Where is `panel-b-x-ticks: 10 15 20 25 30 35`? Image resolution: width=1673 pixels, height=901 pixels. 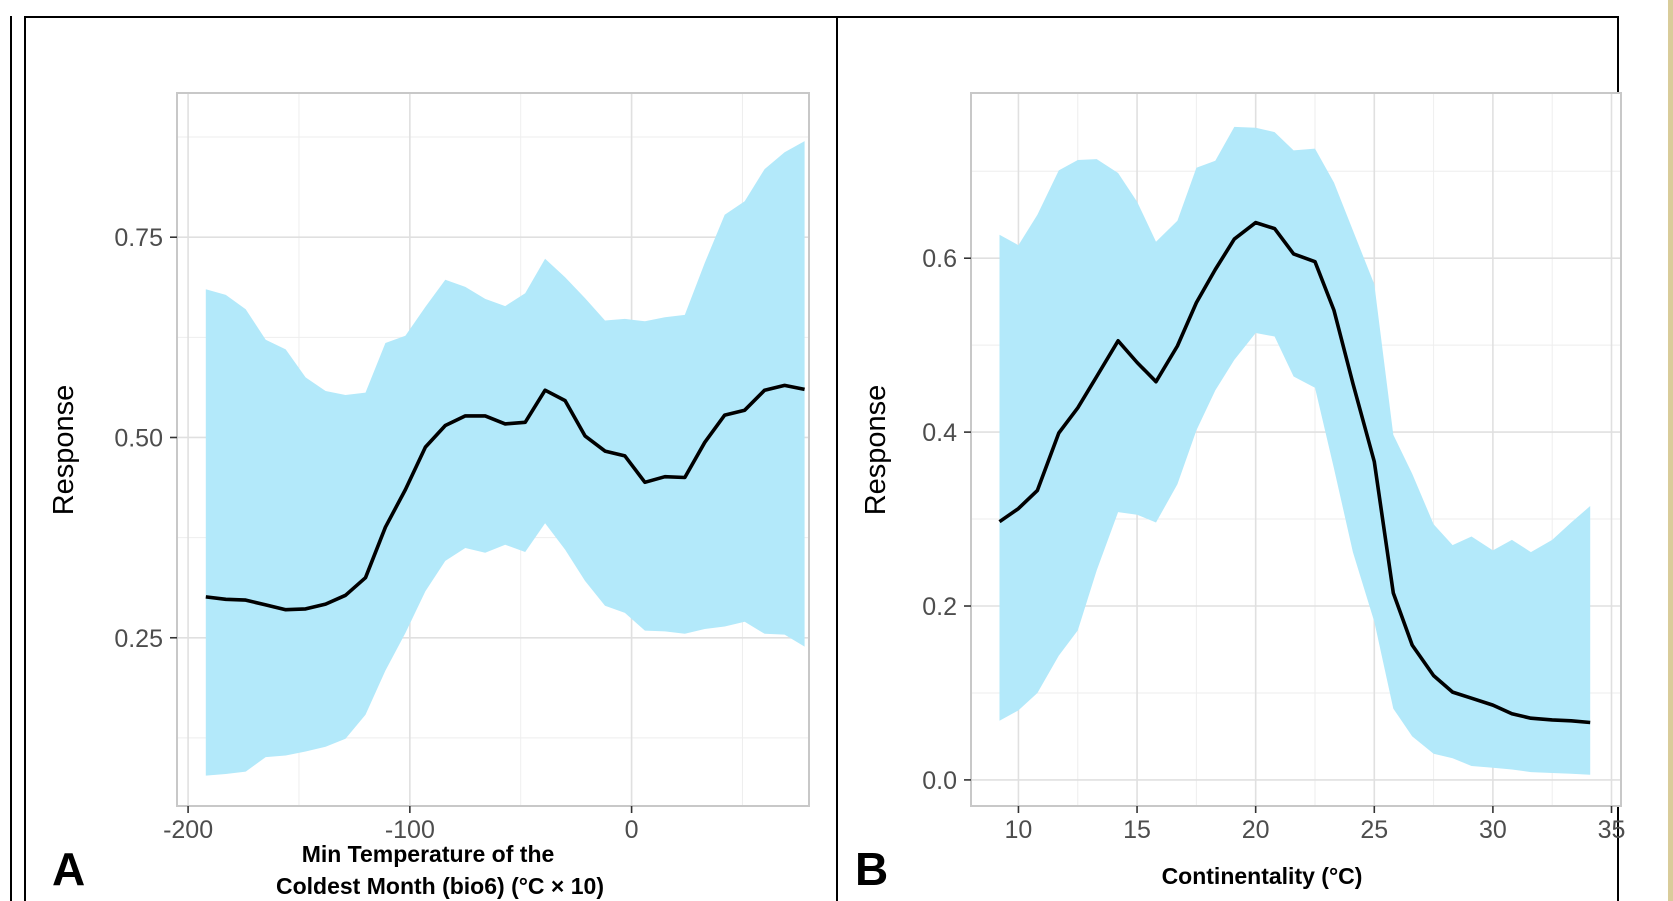 panel-b-x-ticks: 10 15 20 25 30 35 is located at coordinates (1315, 825).